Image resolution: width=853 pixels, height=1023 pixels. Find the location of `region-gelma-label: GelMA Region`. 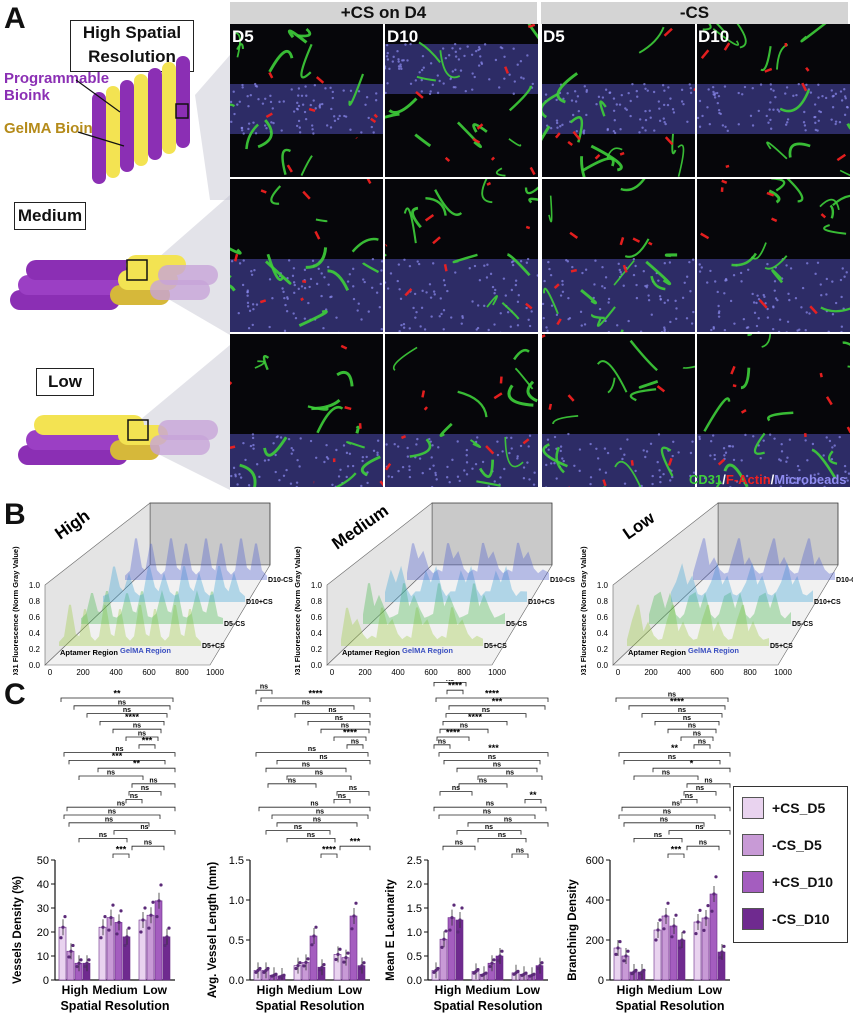

region-gelma-label: GelMA Region is located at coordinates (713, 650).